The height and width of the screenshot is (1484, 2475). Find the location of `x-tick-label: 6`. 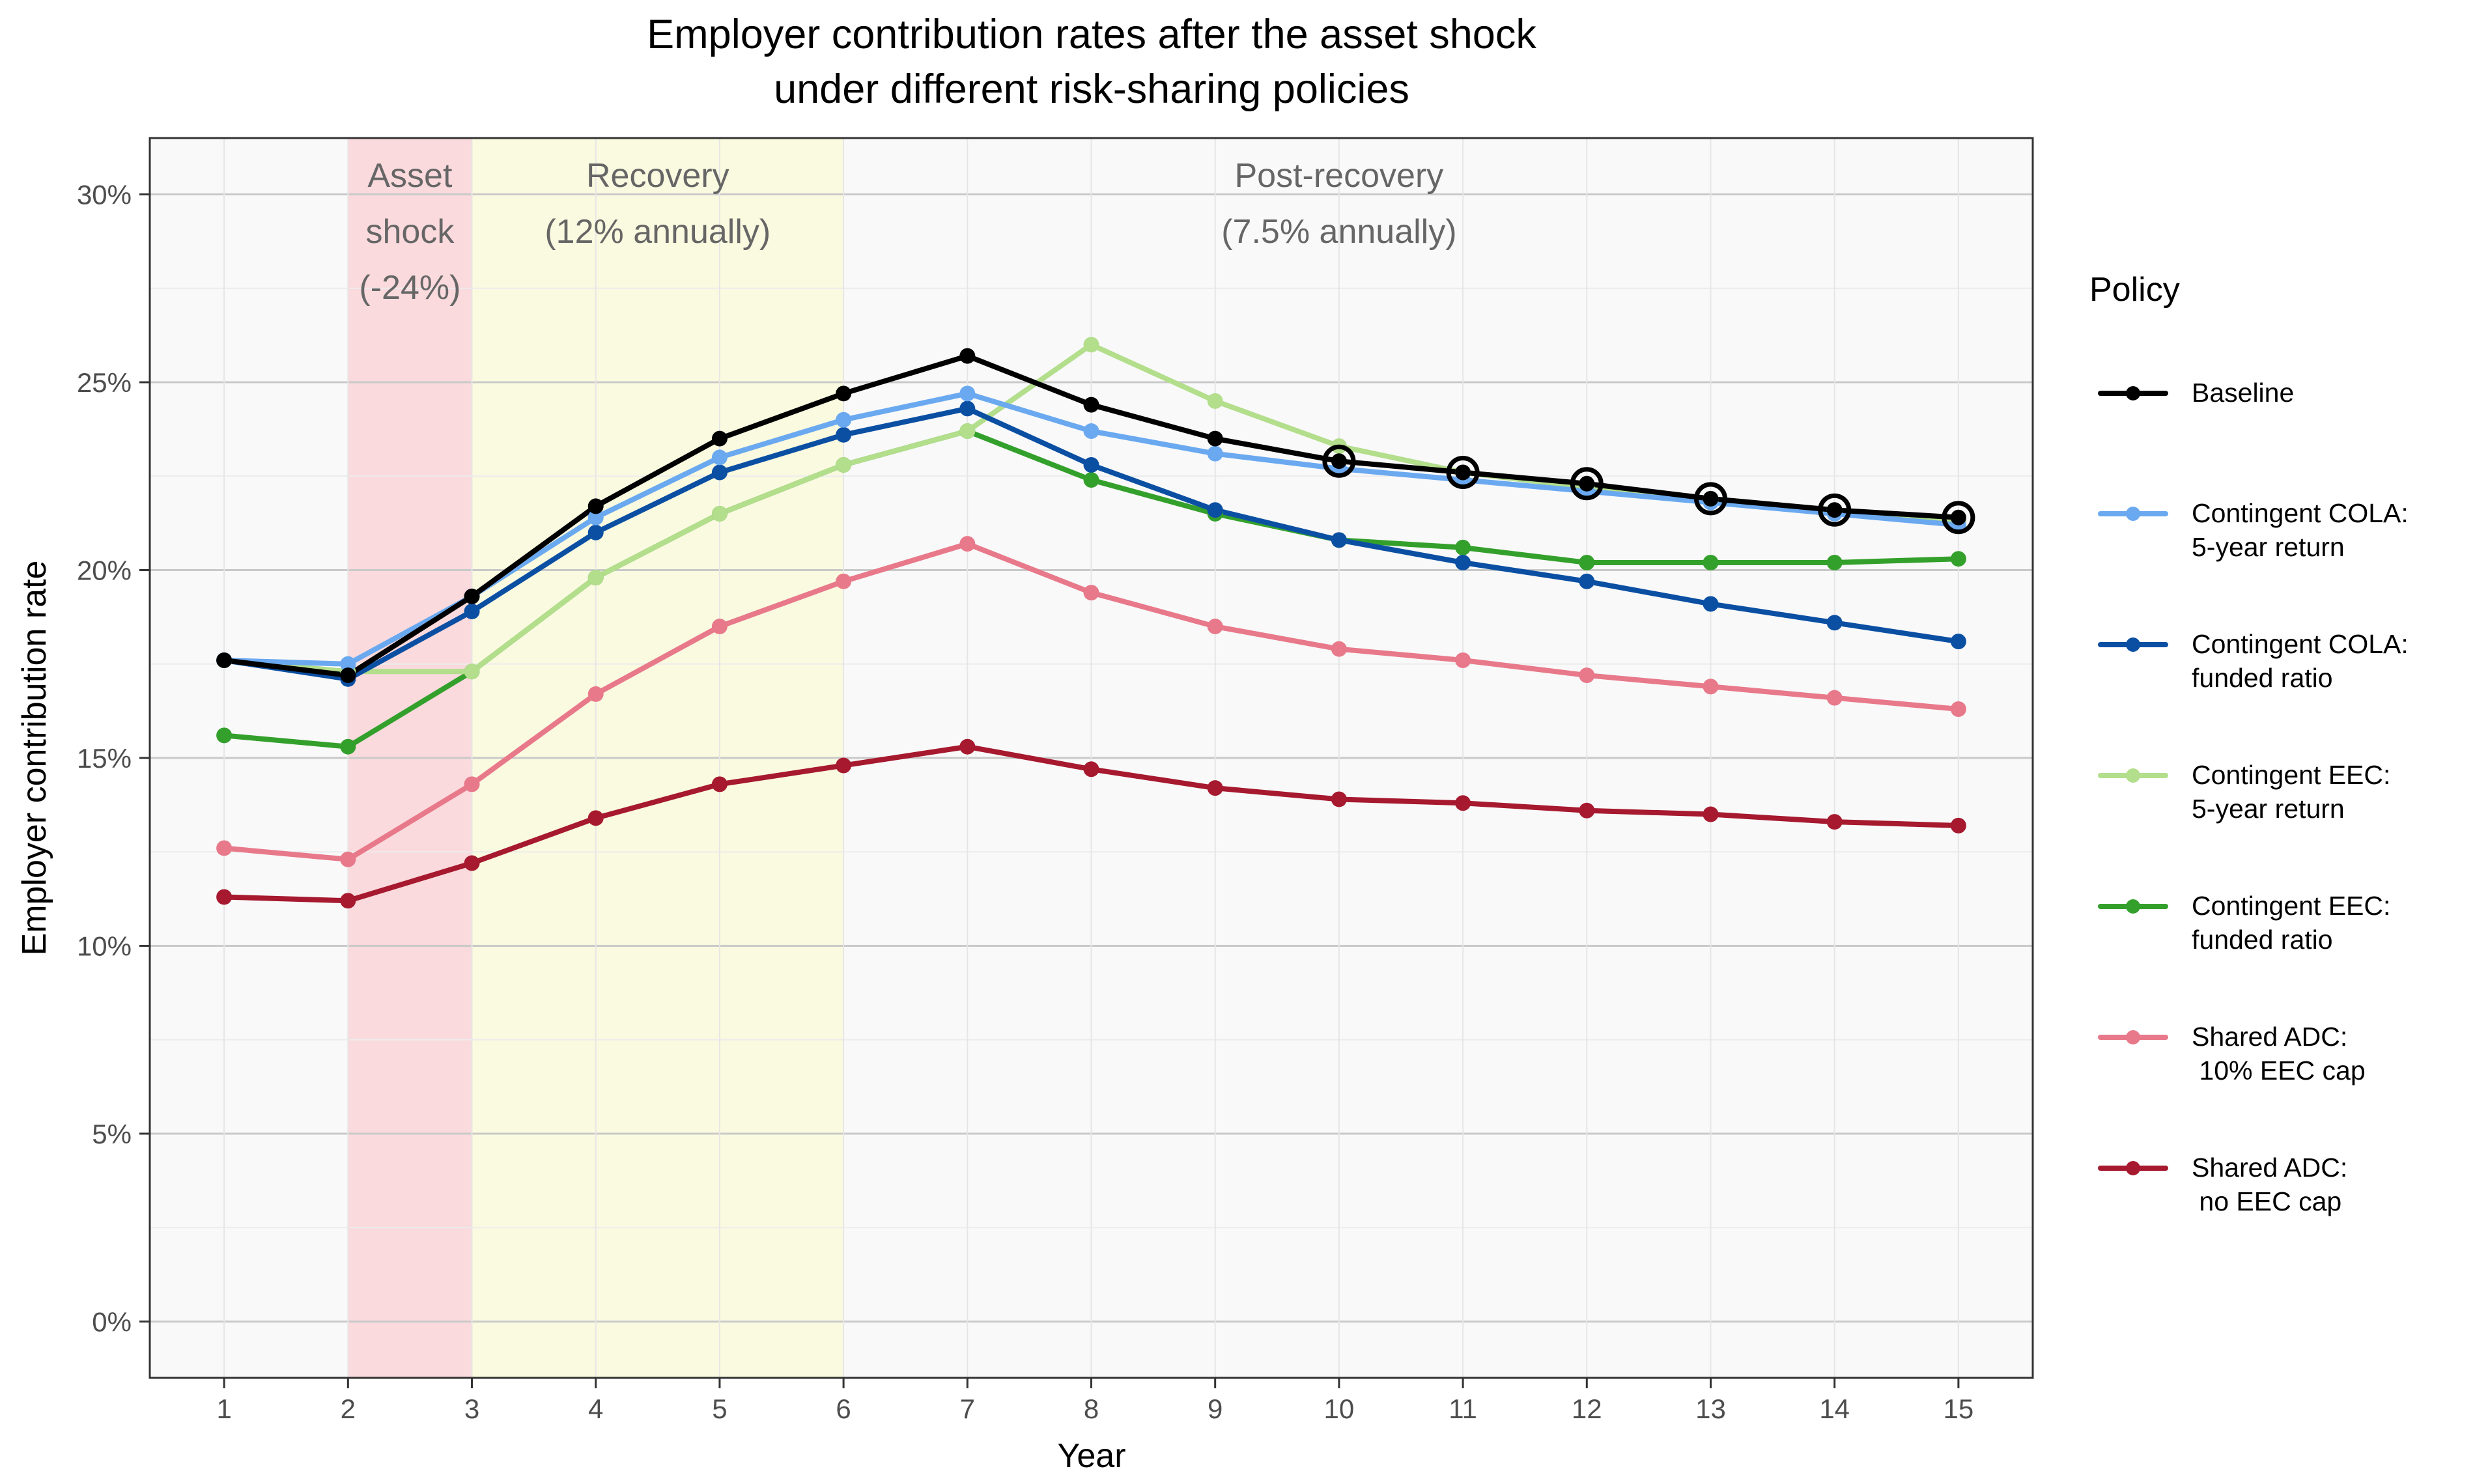

x-tick-label: 6 is located at coordinates (843, 1409).